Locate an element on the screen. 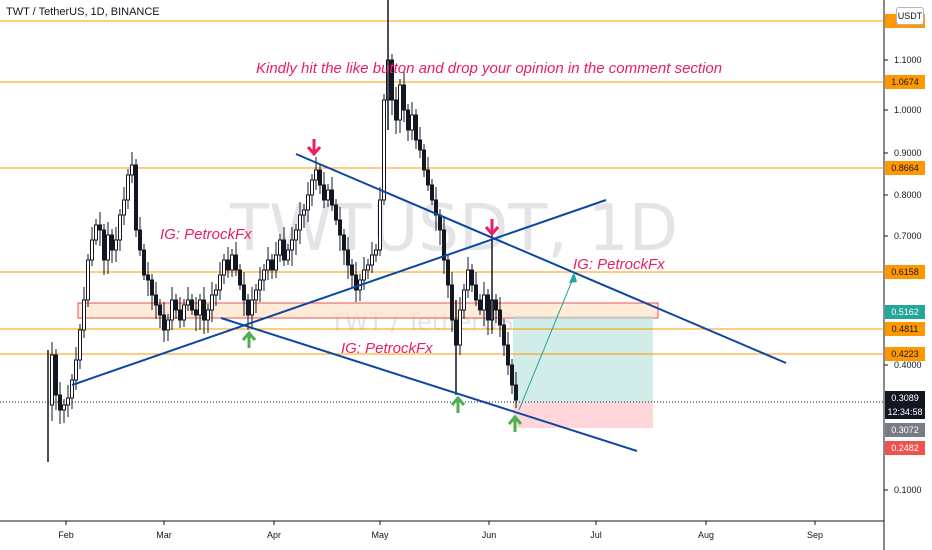 The image size is (932, 550). loss-zone is located at coordinates (583, 415).